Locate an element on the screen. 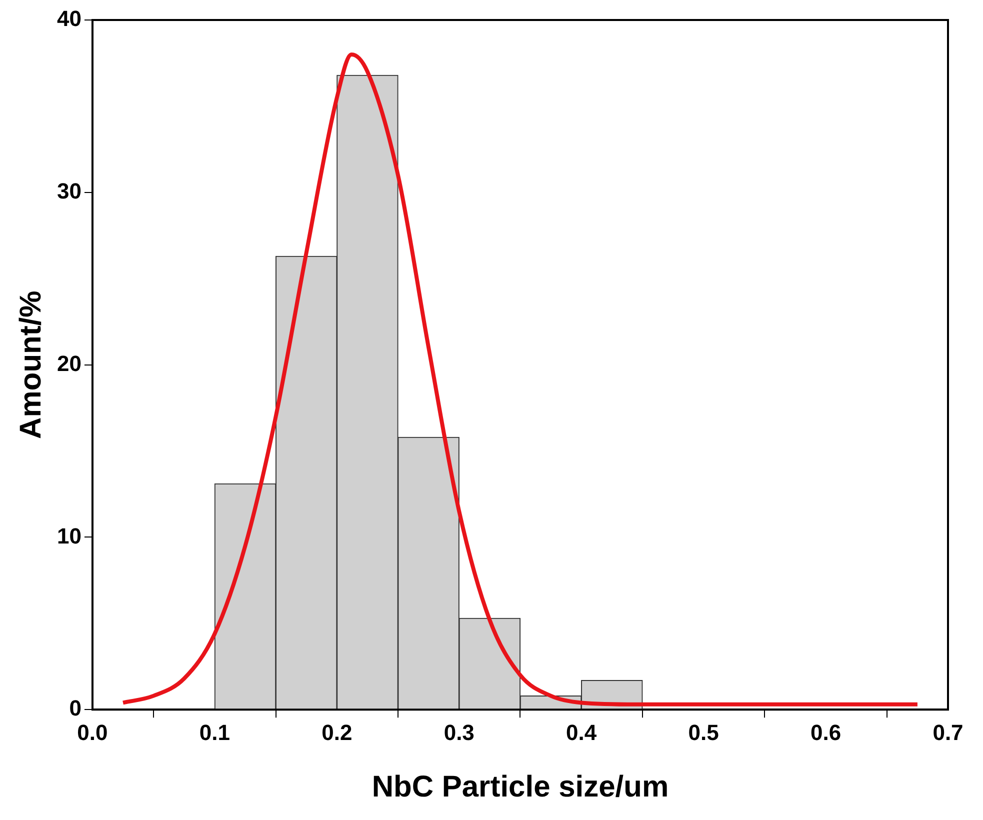  x-tick-label: 0.3 is located at coordinates (459, 732).